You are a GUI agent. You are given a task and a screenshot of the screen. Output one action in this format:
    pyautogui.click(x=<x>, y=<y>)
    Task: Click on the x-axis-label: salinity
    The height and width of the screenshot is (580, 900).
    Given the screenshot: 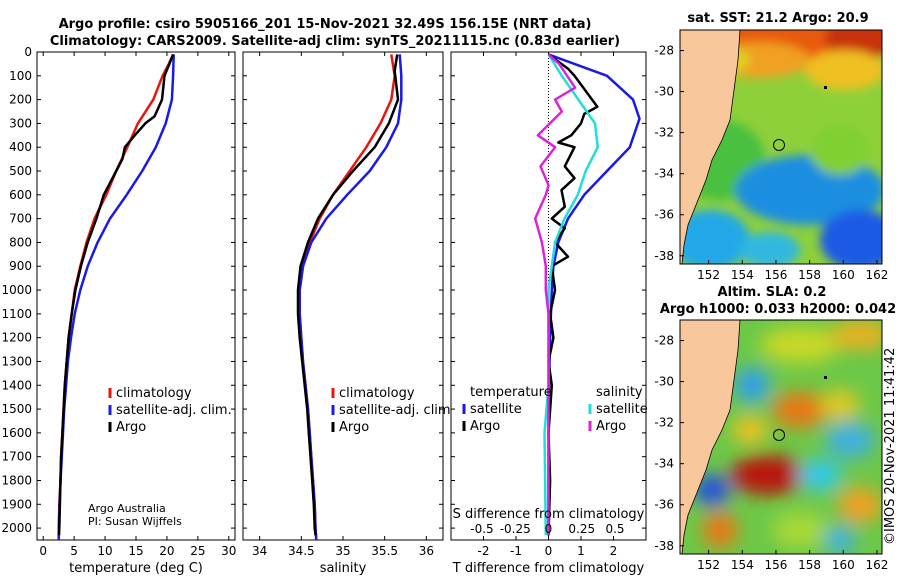 What is the action you would take?
    pyautogui.click(x=343, y=568)
    